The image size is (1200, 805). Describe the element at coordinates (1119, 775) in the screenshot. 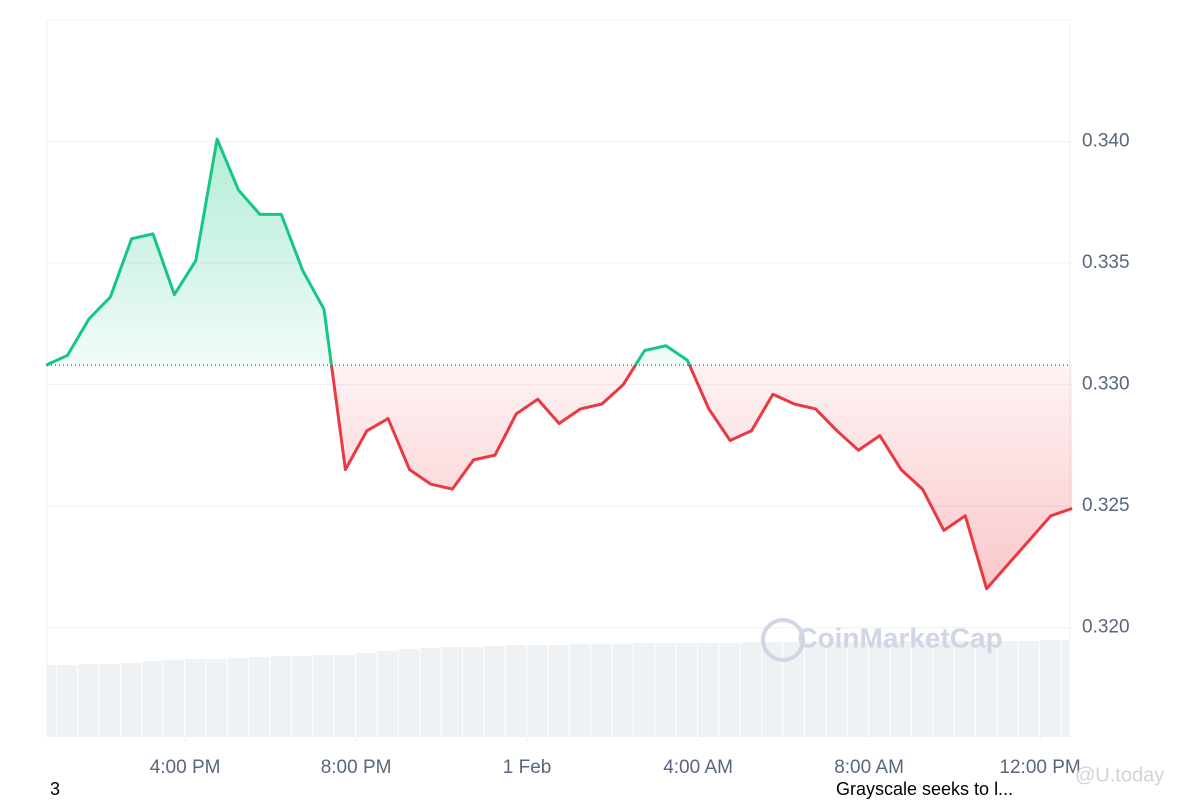

I see `source-watermark: @U.today` at that location.